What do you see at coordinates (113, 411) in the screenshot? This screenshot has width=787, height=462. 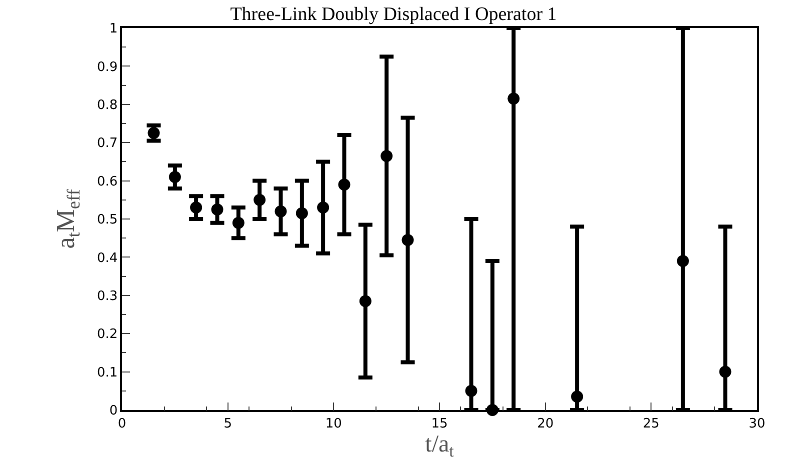 I see `y-tick-label: 0` at bounding box center [113, 411].